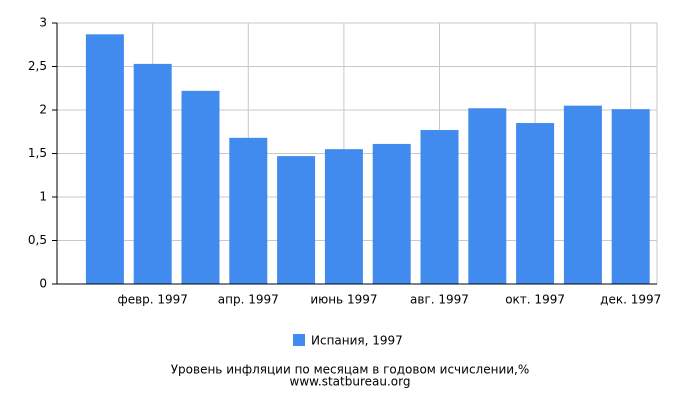 The width and height of the screenshot is (700, 400). Describe the element at coordinates (43, 23) in the screenshot. I see `y-tick-label: 3` at that location.